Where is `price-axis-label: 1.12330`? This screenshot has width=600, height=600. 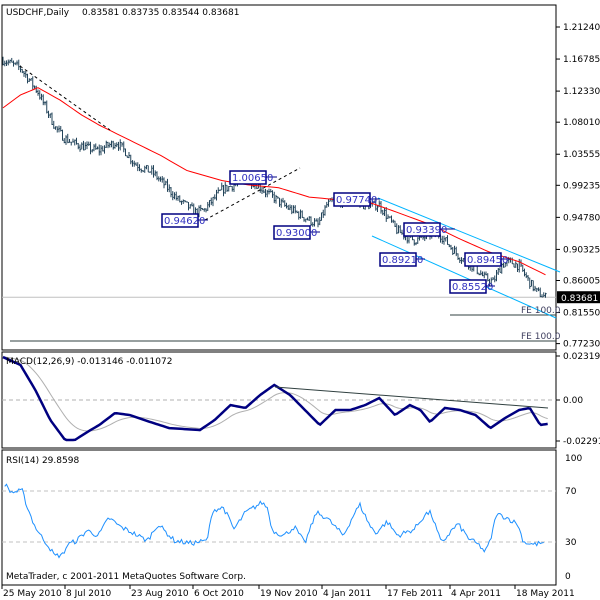
price-axis-label: 1.12330 is located at coordinates (581, 92).